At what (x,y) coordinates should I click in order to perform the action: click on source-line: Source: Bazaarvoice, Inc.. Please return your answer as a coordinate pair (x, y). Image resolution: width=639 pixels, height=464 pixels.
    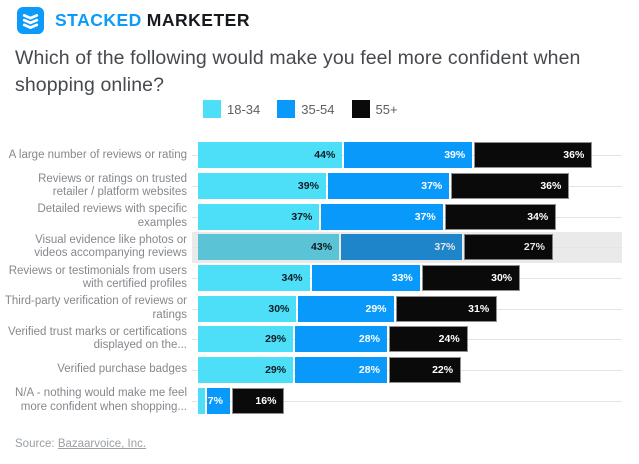
    Looking at the image, I should click on (80, 444).